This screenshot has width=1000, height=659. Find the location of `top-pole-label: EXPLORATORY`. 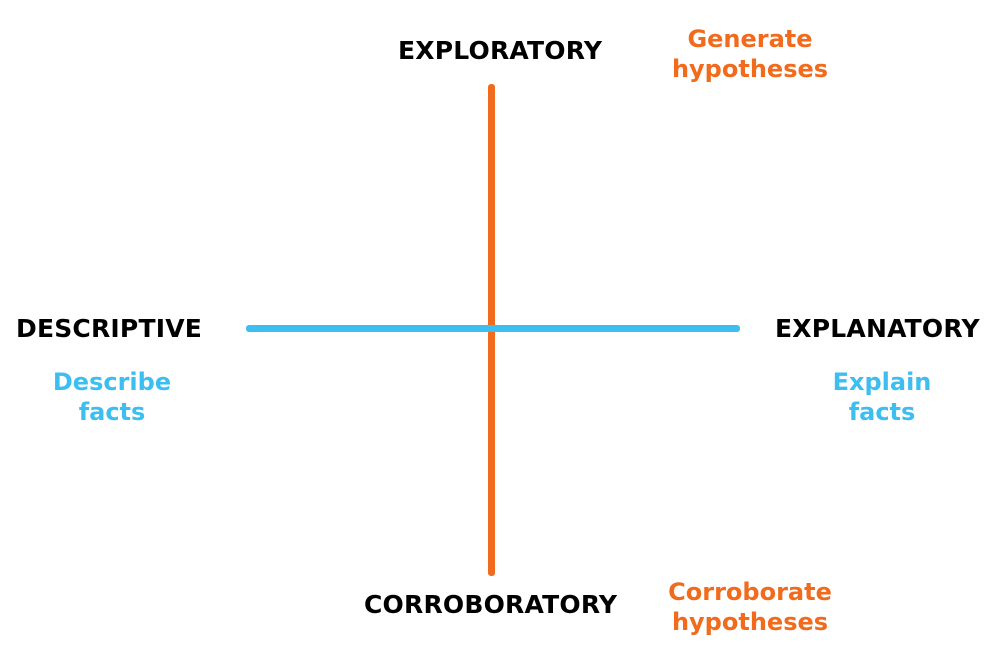

top-pole-label: EXPLORATORY is located at coordinates (500, 50).